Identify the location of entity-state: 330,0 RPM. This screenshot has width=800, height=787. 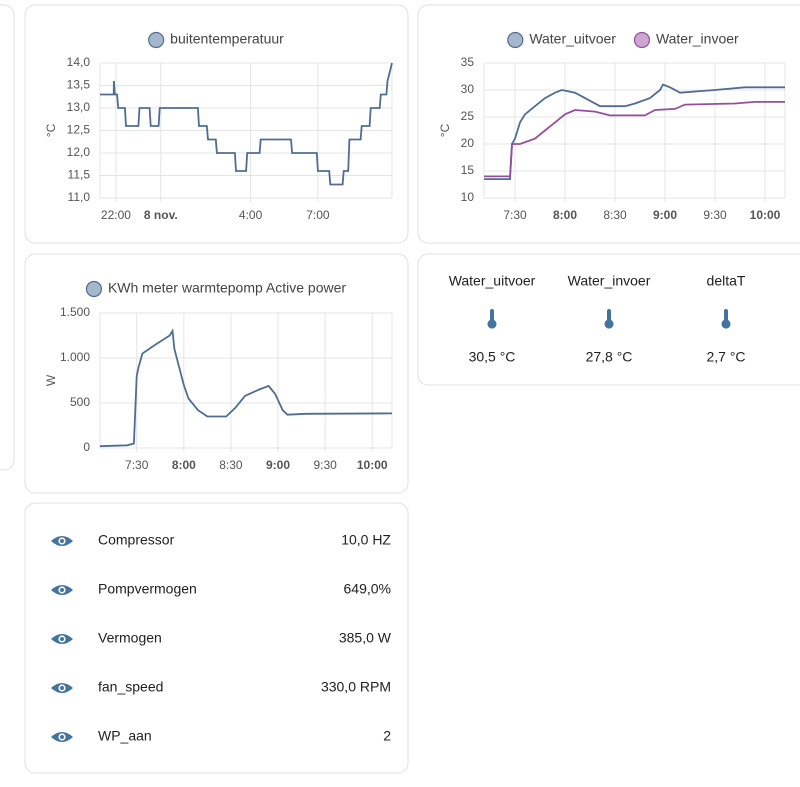
(356, 687).